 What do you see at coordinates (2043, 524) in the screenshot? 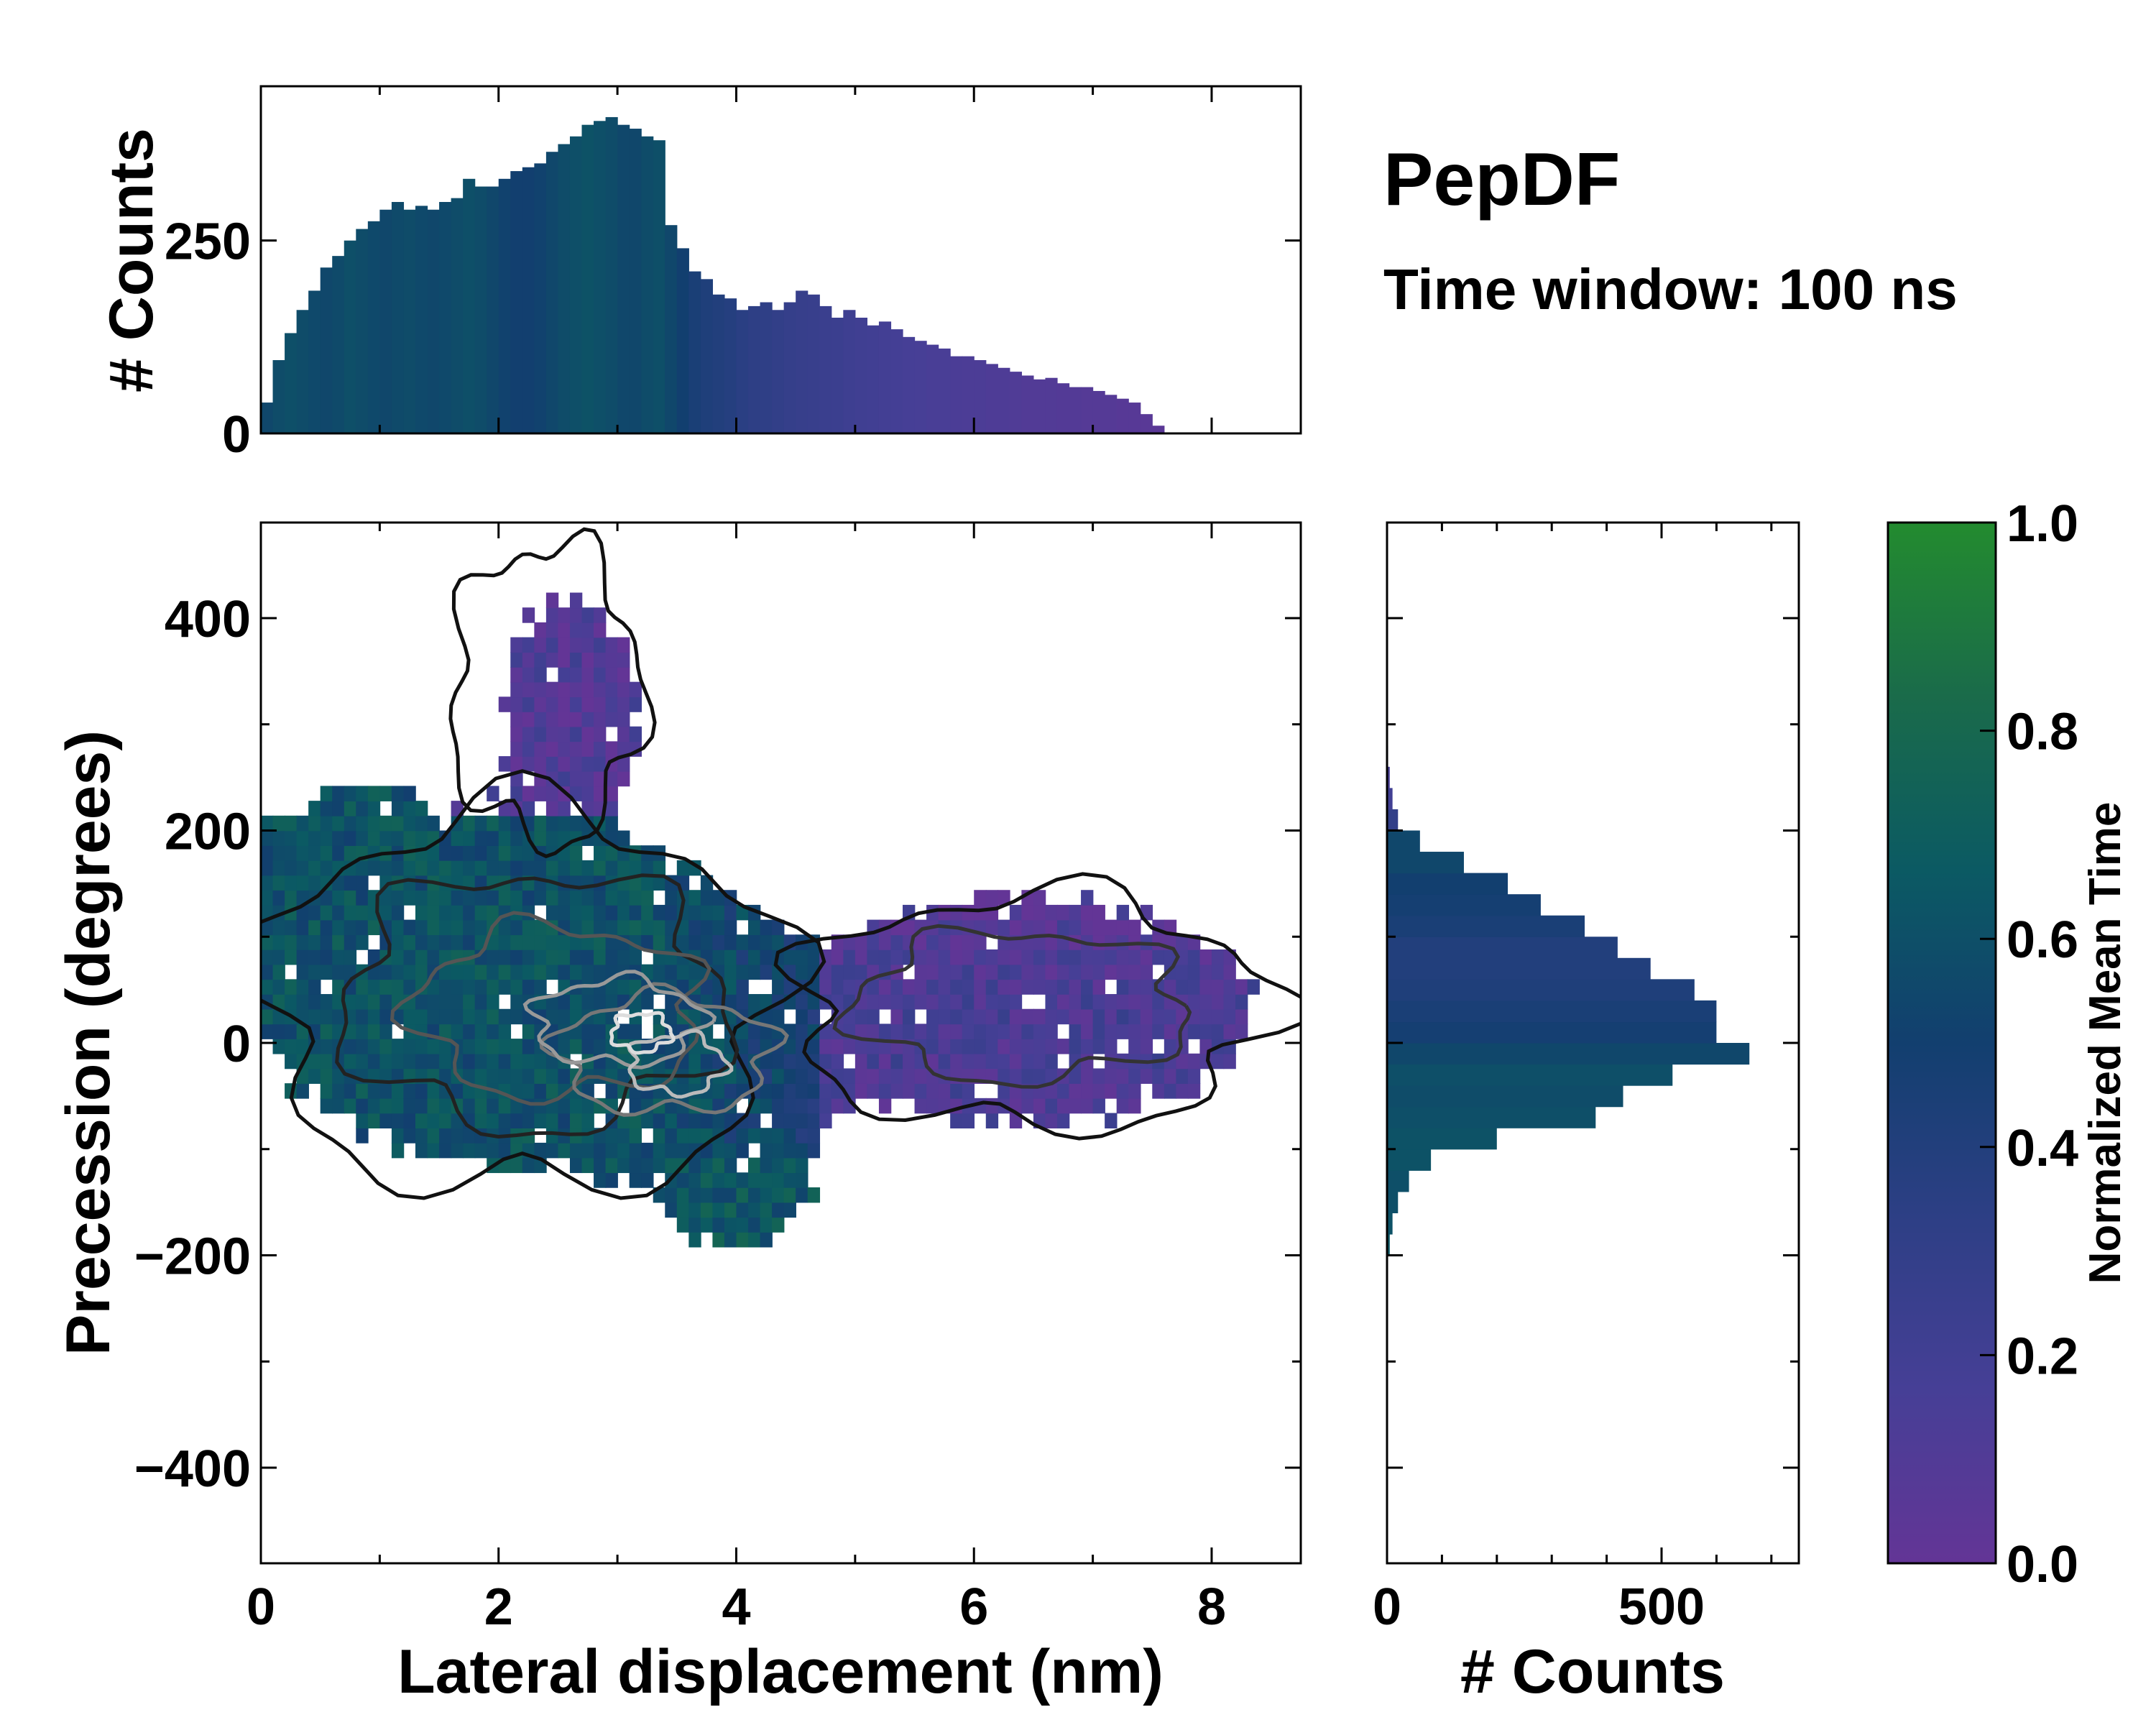
I see `colorbar-tick-label: 1.0` at bounding box center [2043, 524].